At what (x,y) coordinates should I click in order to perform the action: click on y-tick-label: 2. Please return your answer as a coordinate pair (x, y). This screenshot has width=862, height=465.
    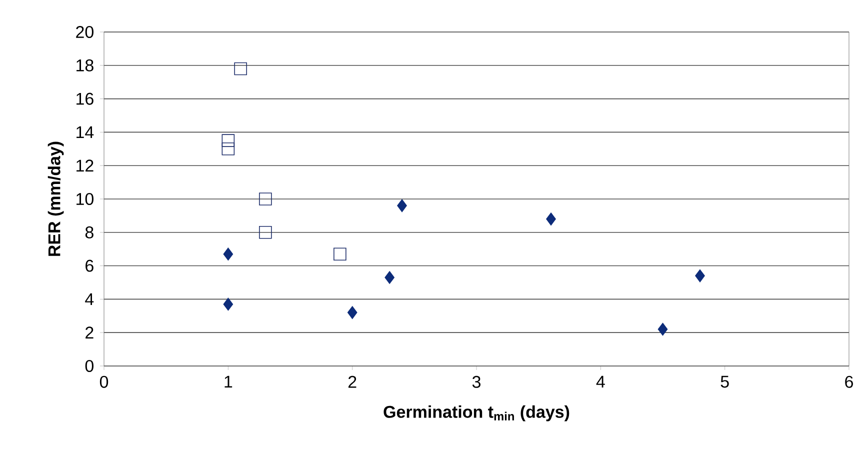
    Looking at the image, I should click on (90, 332).